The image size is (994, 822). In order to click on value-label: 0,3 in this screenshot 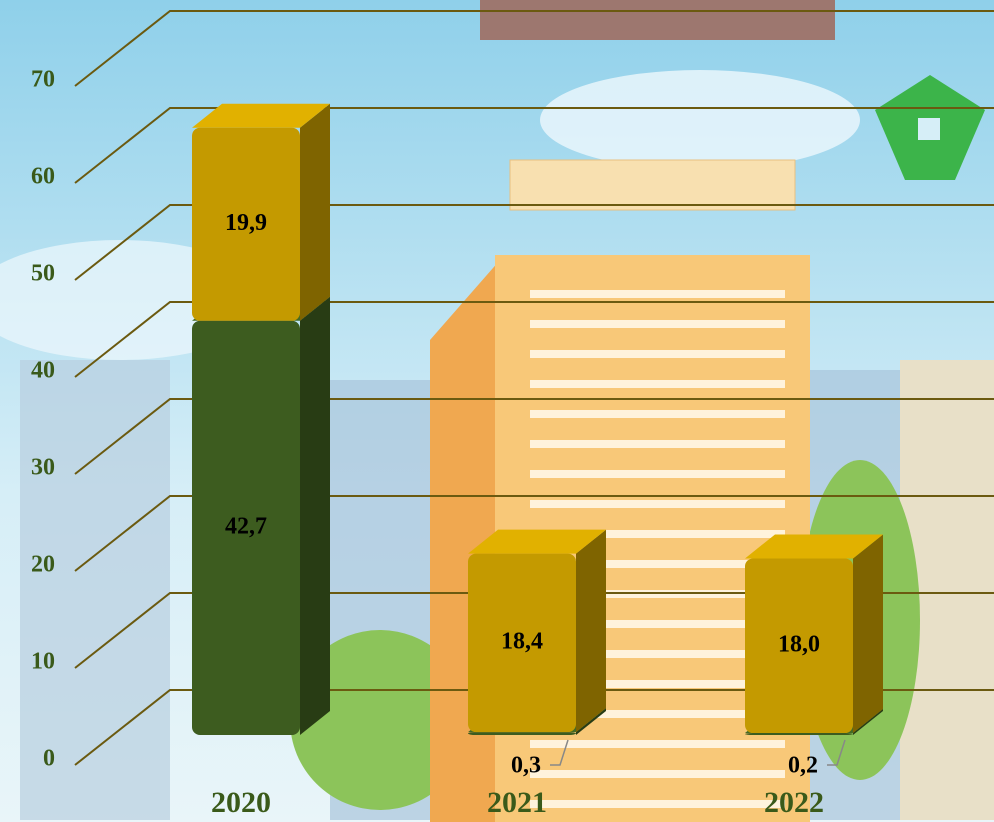, I will do `click(526, 766)`.